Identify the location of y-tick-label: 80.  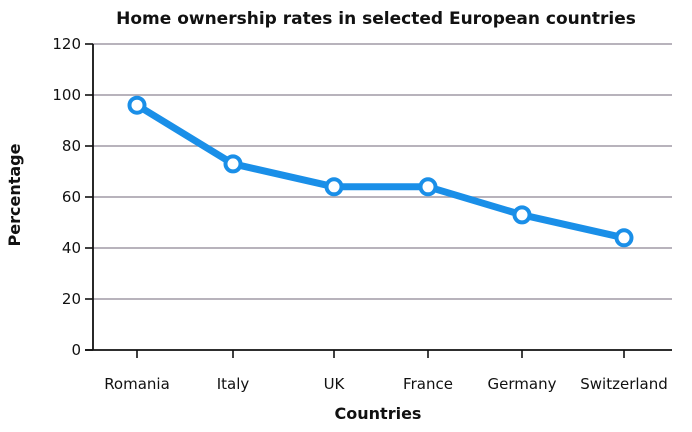
(71, 146).